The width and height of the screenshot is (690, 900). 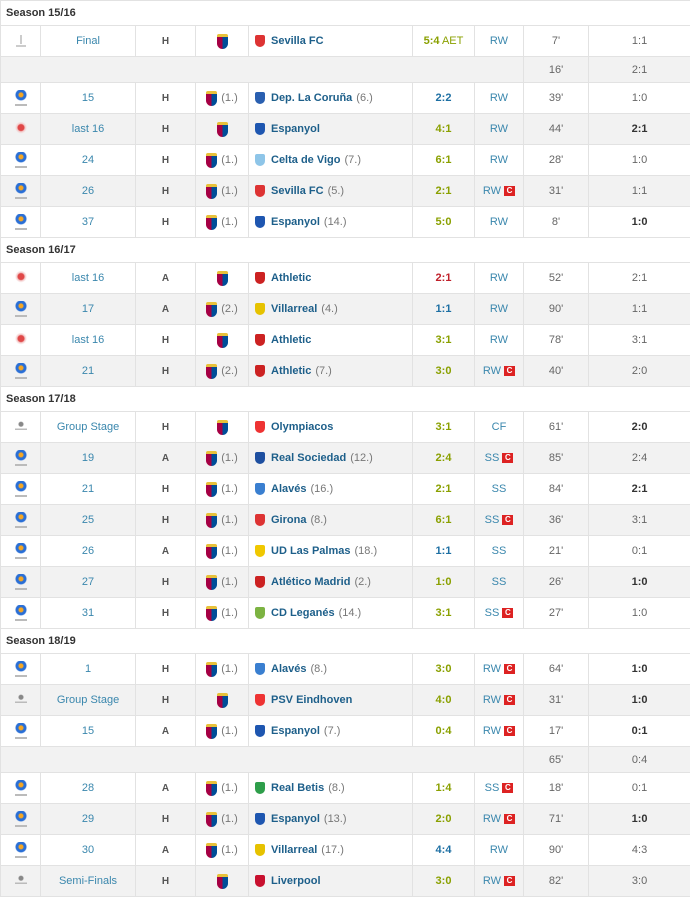 I want to click on opponent-link: Dep. La Coruña, so click(x=312, y=97).